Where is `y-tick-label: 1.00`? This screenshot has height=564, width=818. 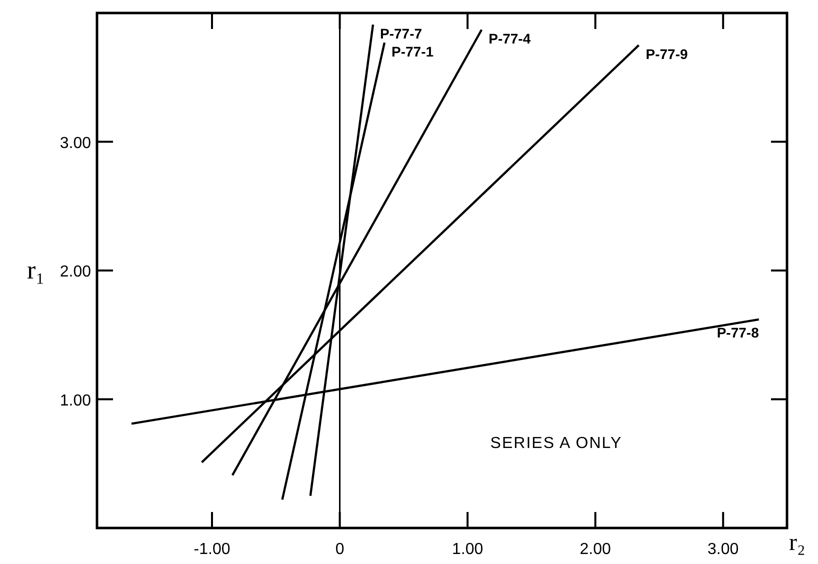 y-tick-label: 1.00 is located at coordinates (76, 401).